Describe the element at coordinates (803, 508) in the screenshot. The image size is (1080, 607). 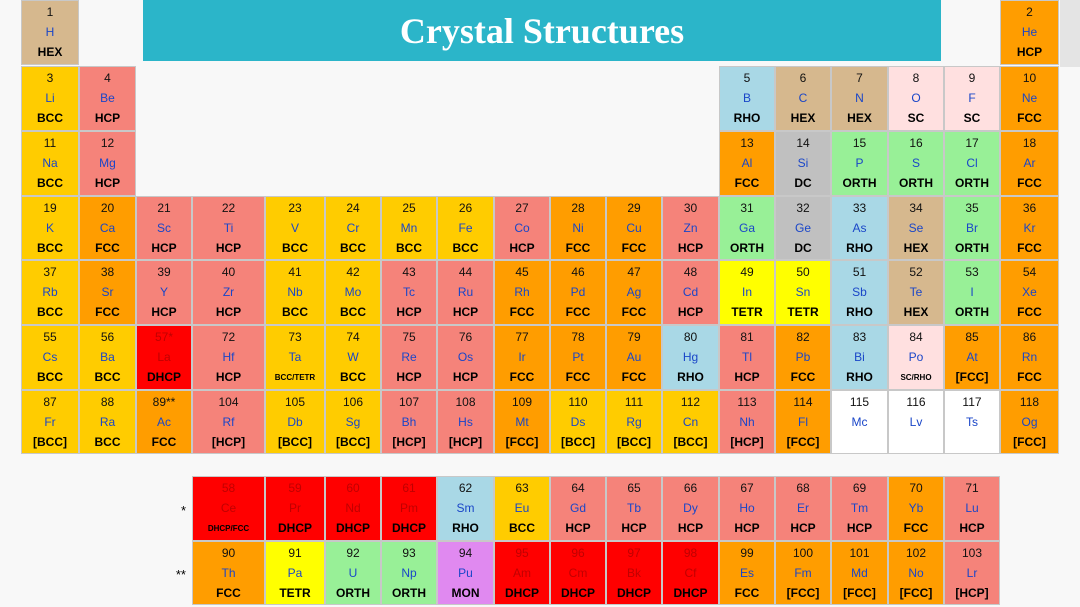
I see `element-cell: 68 Er HCP` at that location.